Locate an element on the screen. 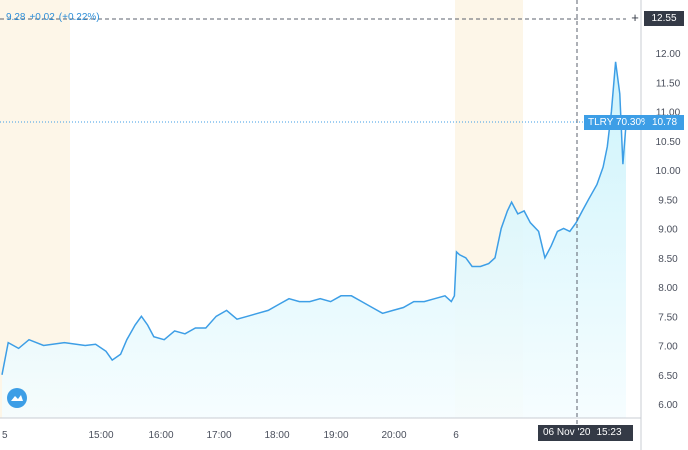  price-tick-label: 6.00 is located at coordinates (668, 405).